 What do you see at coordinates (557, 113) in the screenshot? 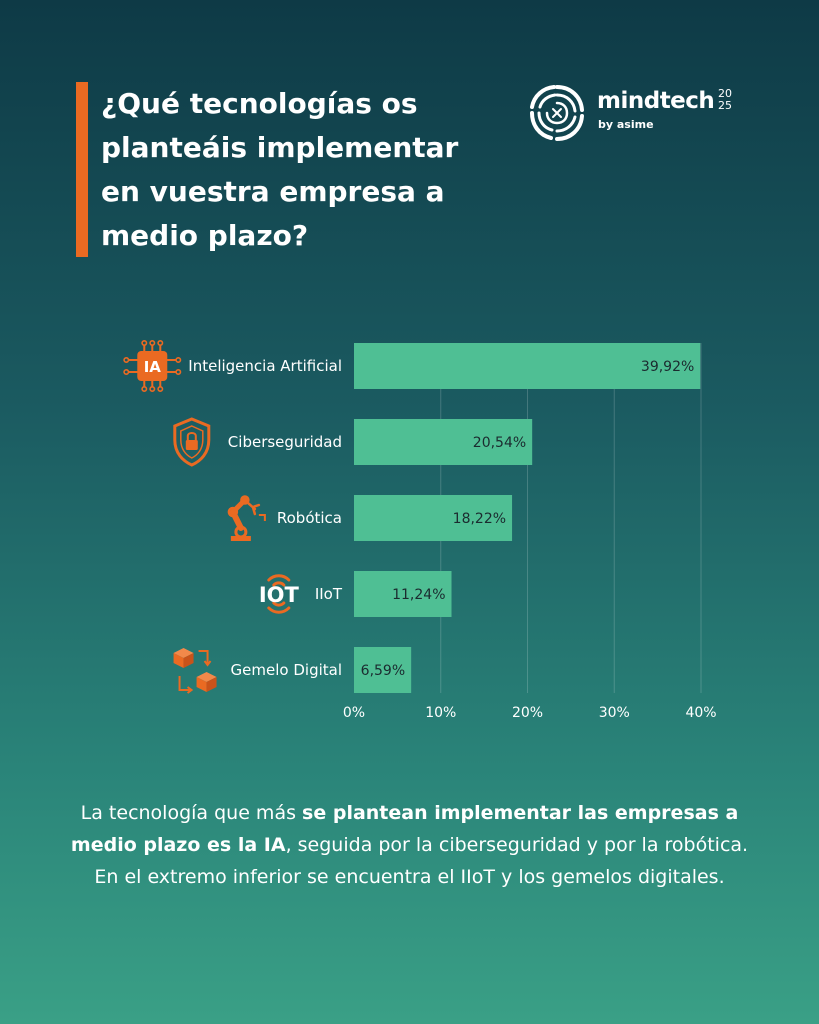
I see `mindtech-swirl-logo-icon` at bounding box center [557, 113].